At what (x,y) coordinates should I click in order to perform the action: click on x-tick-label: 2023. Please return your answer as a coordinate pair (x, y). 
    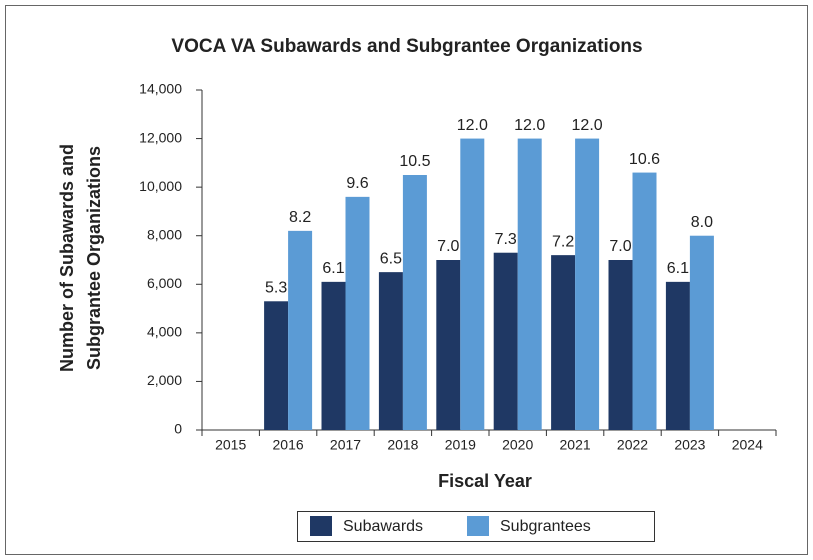
    Looking at the image, I should click on (689, 445).